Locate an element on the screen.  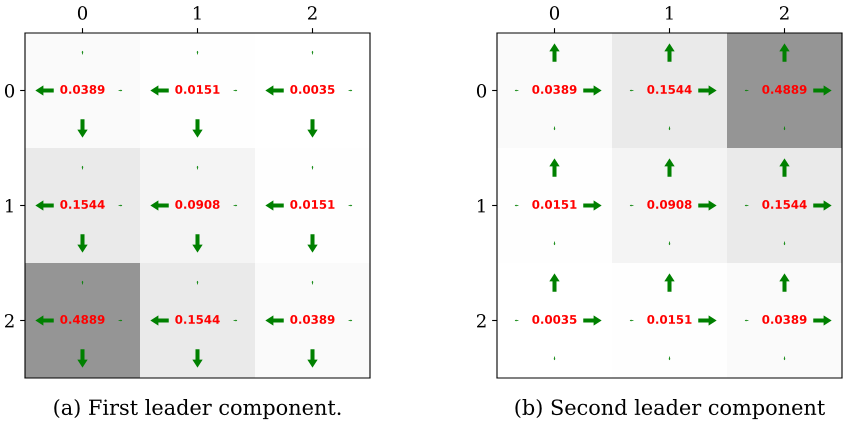
text: (b) Second leader component is located at coordinates (670, 409).